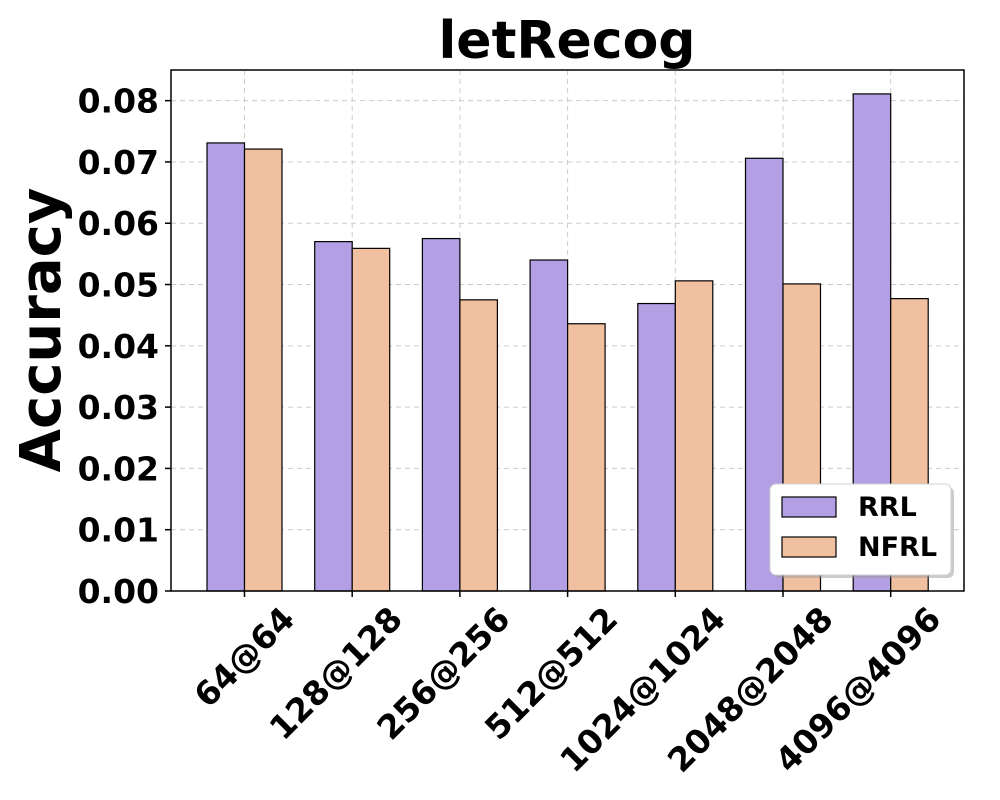 The width and height of the screenshot is (1000, 800). I want to click on bar-nfrl-512@512, so click(586, 457).